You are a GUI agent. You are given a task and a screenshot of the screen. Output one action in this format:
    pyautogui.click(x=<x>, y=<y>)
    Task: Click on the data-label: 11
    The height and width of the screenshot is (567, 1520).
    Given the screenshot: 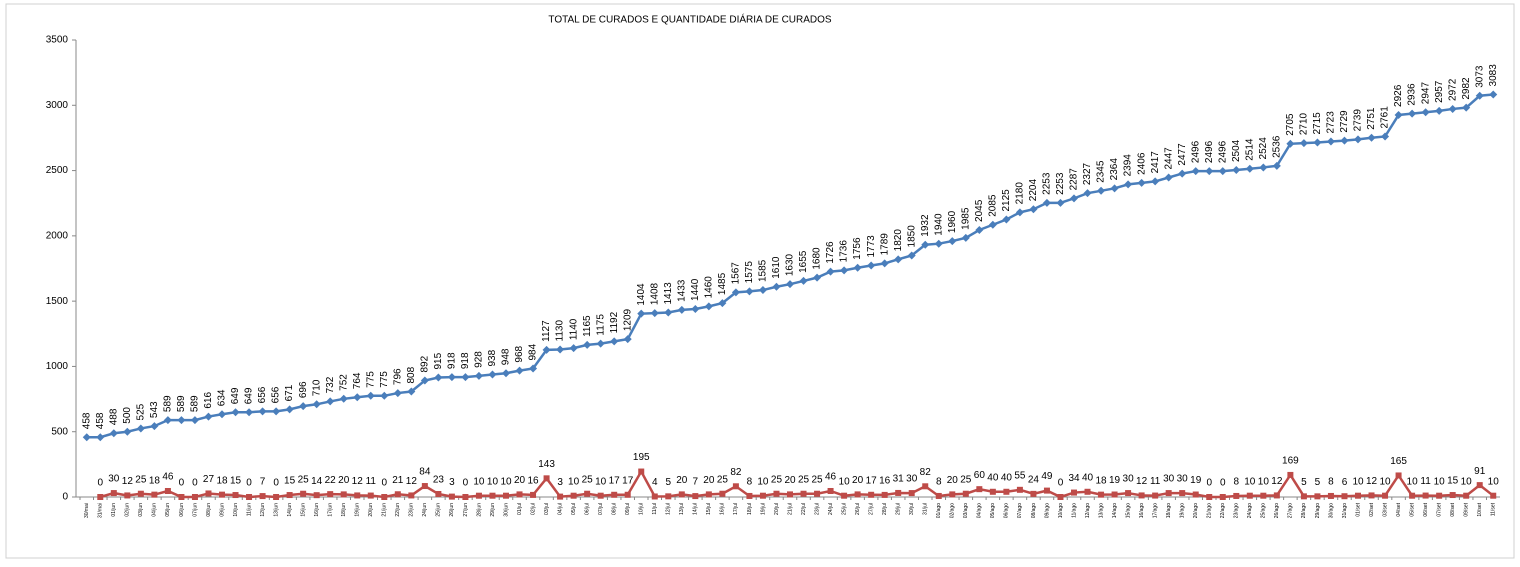 What is the action you would take?
    pyautogui.click(x=1425, y=481)
    